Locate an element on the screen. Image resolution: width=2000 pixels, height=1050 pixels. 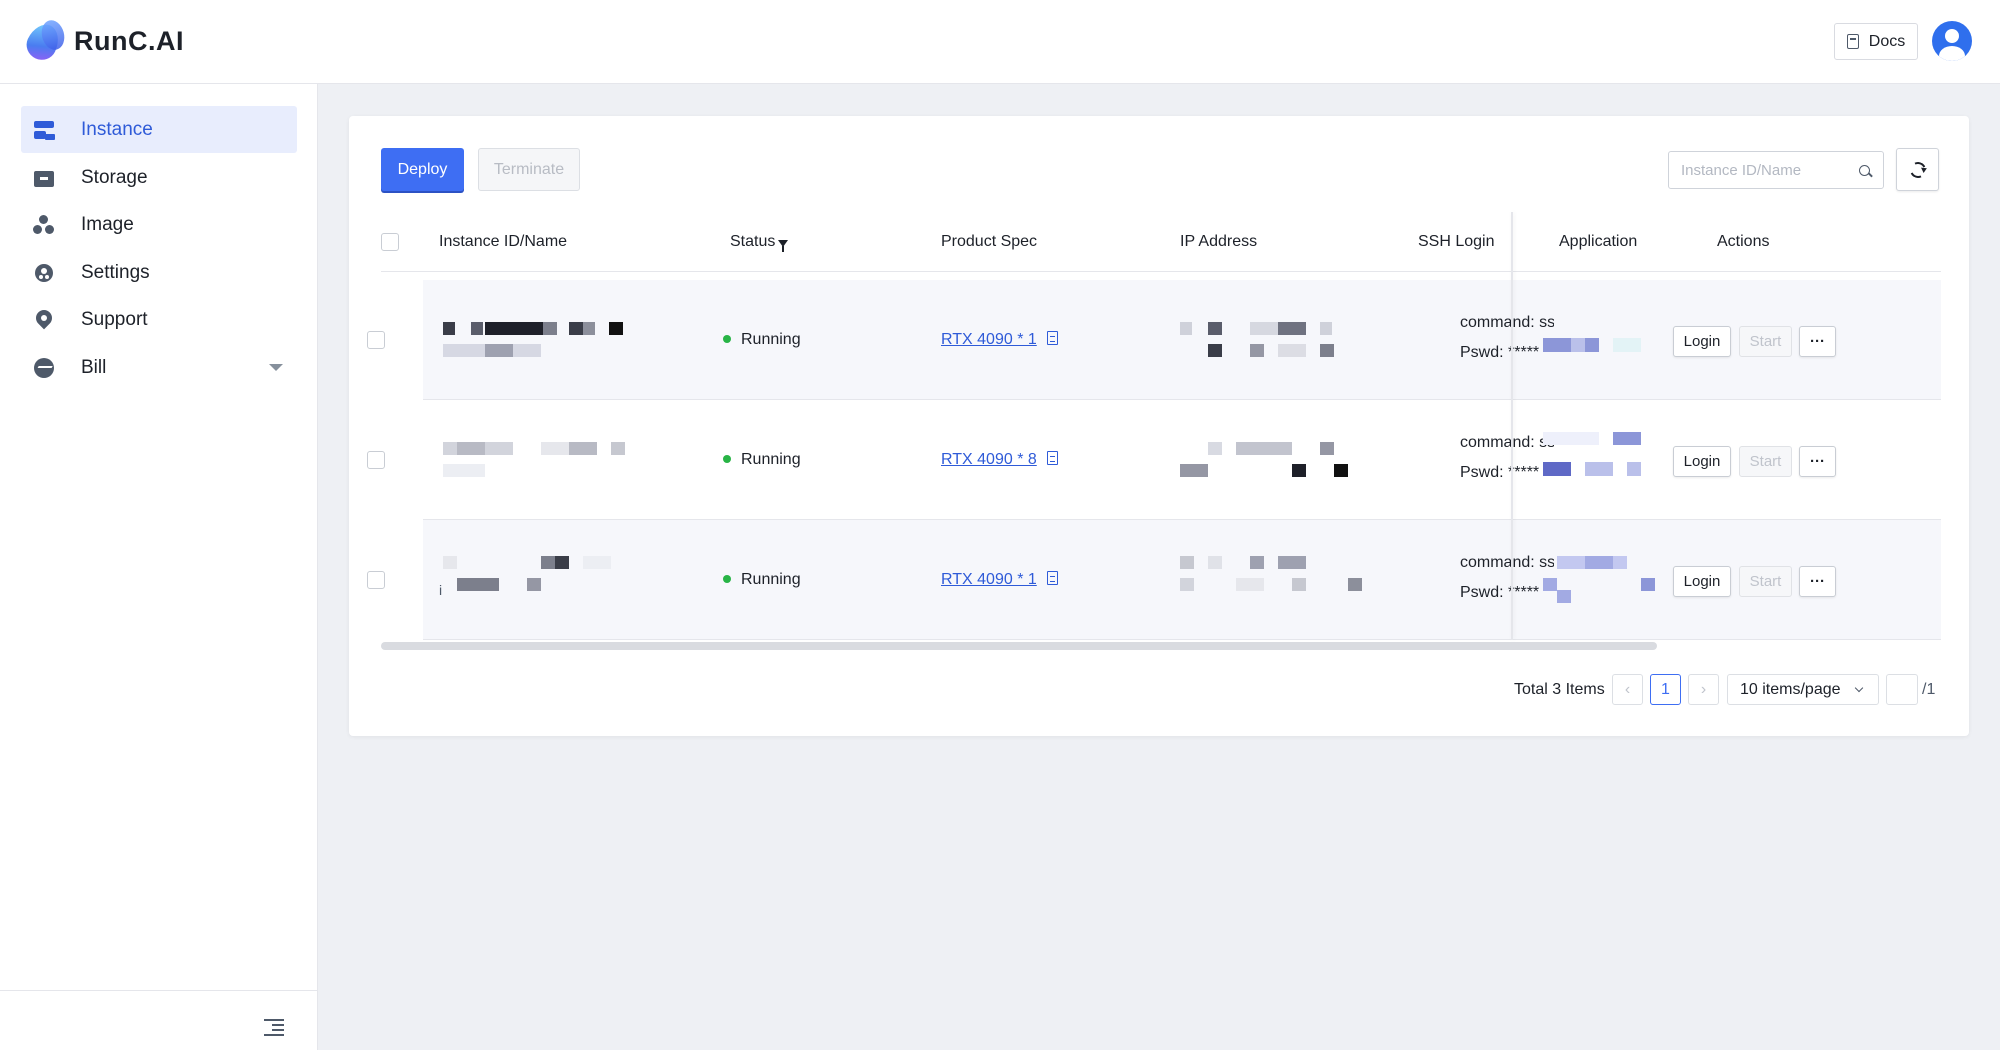
horizontal-scrollbar is located at coordinates (1019, 646).